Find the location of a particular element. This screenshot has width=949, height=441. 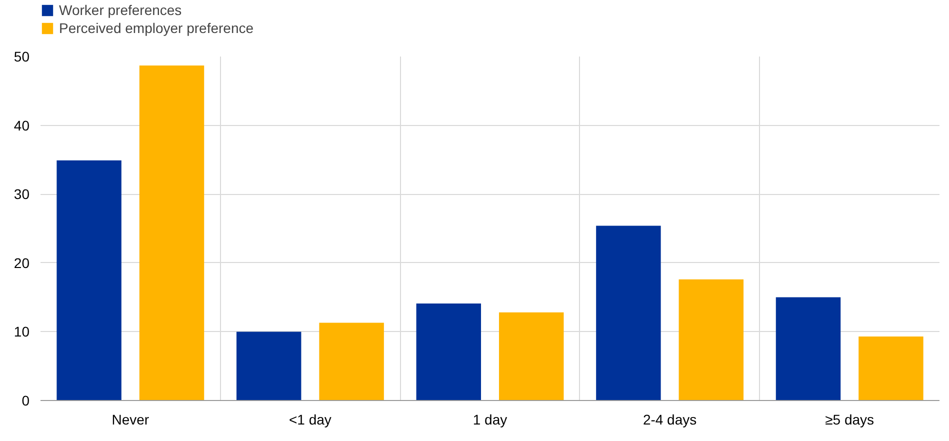

x-tick-label: 2-4 days is located at coordinates (669, 420).